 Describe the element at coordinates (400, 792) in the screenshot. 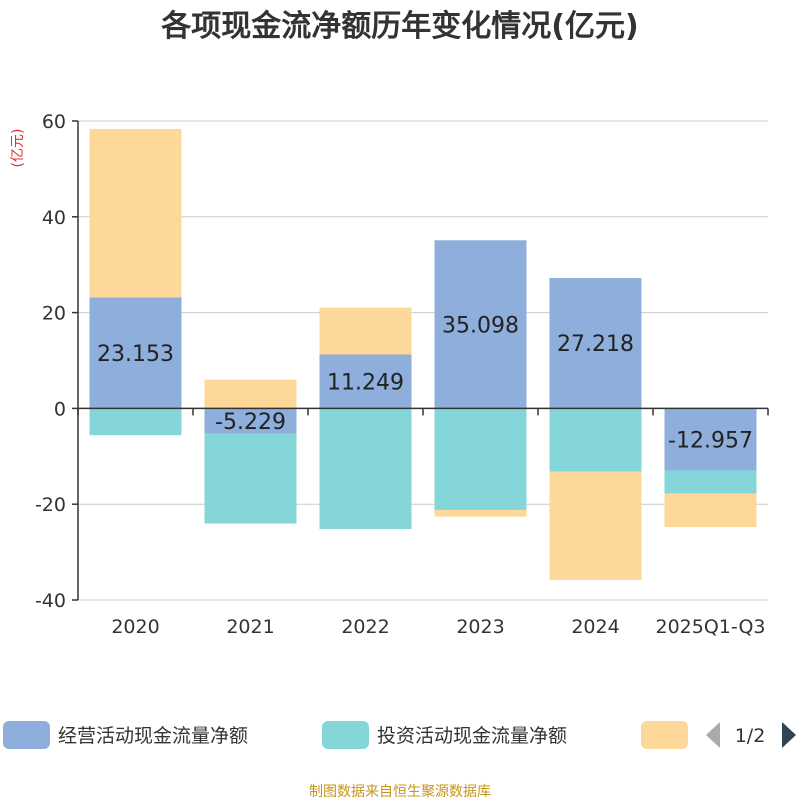

I see `source-note: 制图数据来自恒生聚源数据库` at that location.